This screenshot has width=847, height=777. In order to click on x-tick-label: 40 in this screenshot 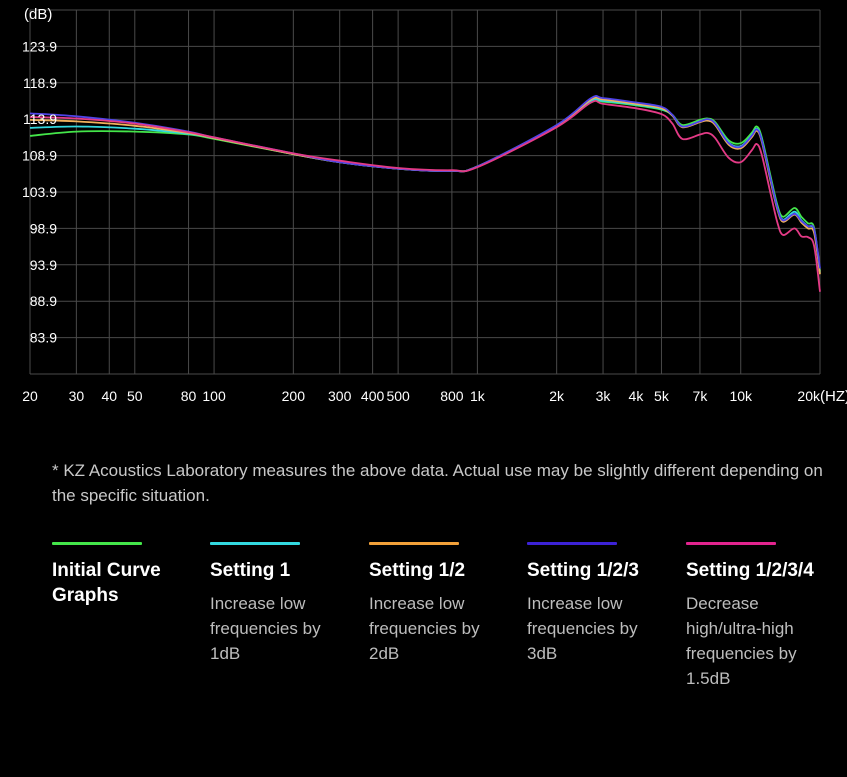, I will do `click(109, 396)`.